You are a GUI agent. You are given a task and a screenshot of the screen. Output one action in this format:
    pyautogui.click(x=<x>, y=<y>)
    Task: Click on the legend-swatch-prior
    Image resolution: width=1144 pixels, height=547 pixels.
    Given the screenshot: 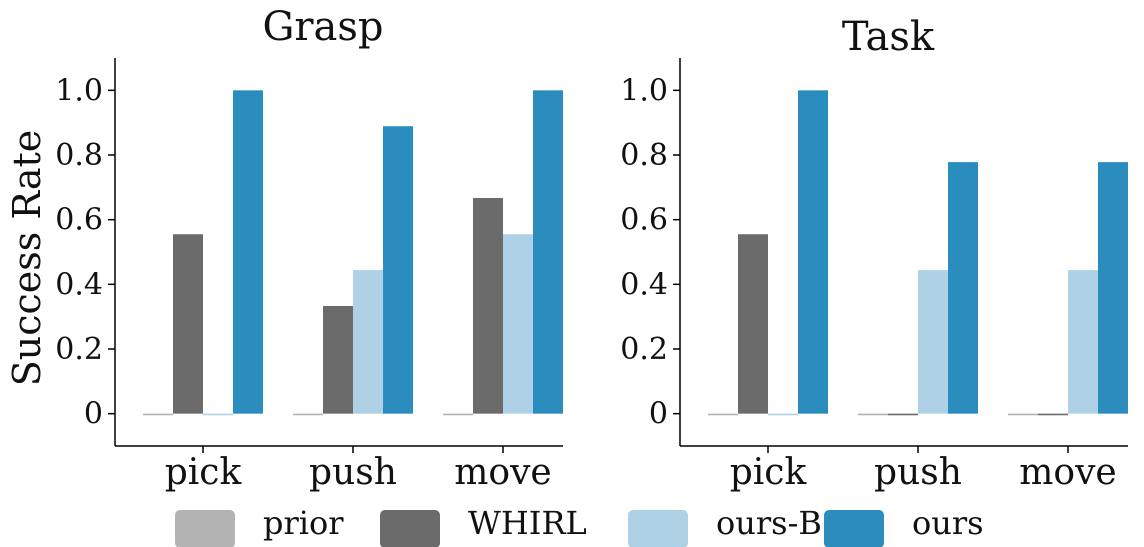 What is the action you would take?
    pyautogui.click(x=205, y=528)
    